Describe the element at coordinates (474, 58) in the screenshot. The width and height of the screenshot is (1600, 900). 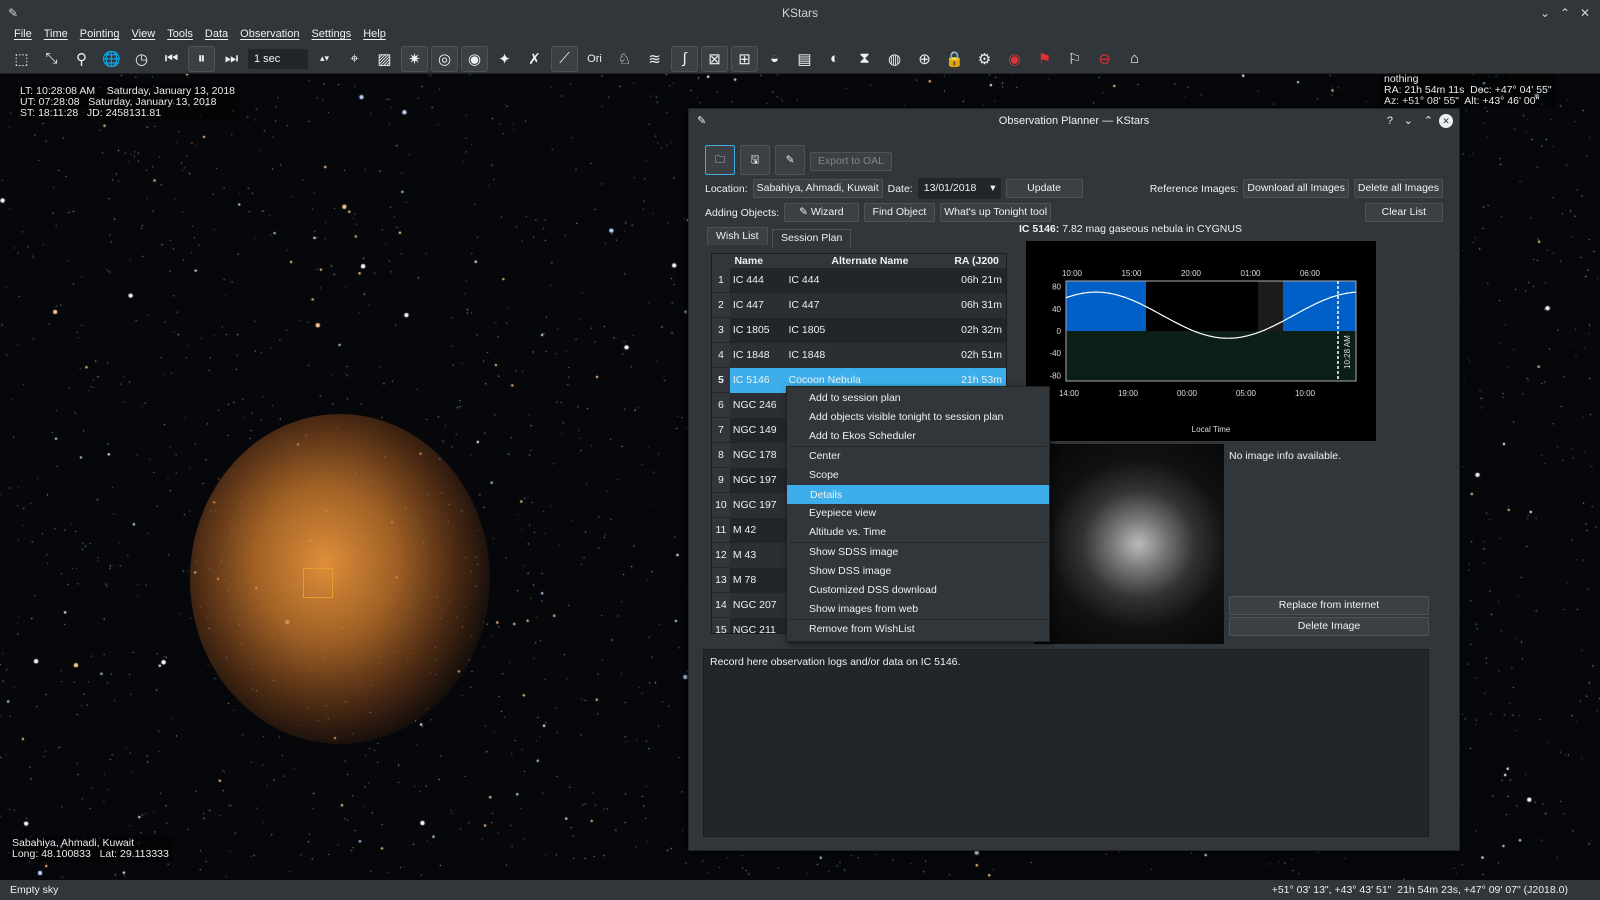
I see `solar-system-icon: ◉` at that location.